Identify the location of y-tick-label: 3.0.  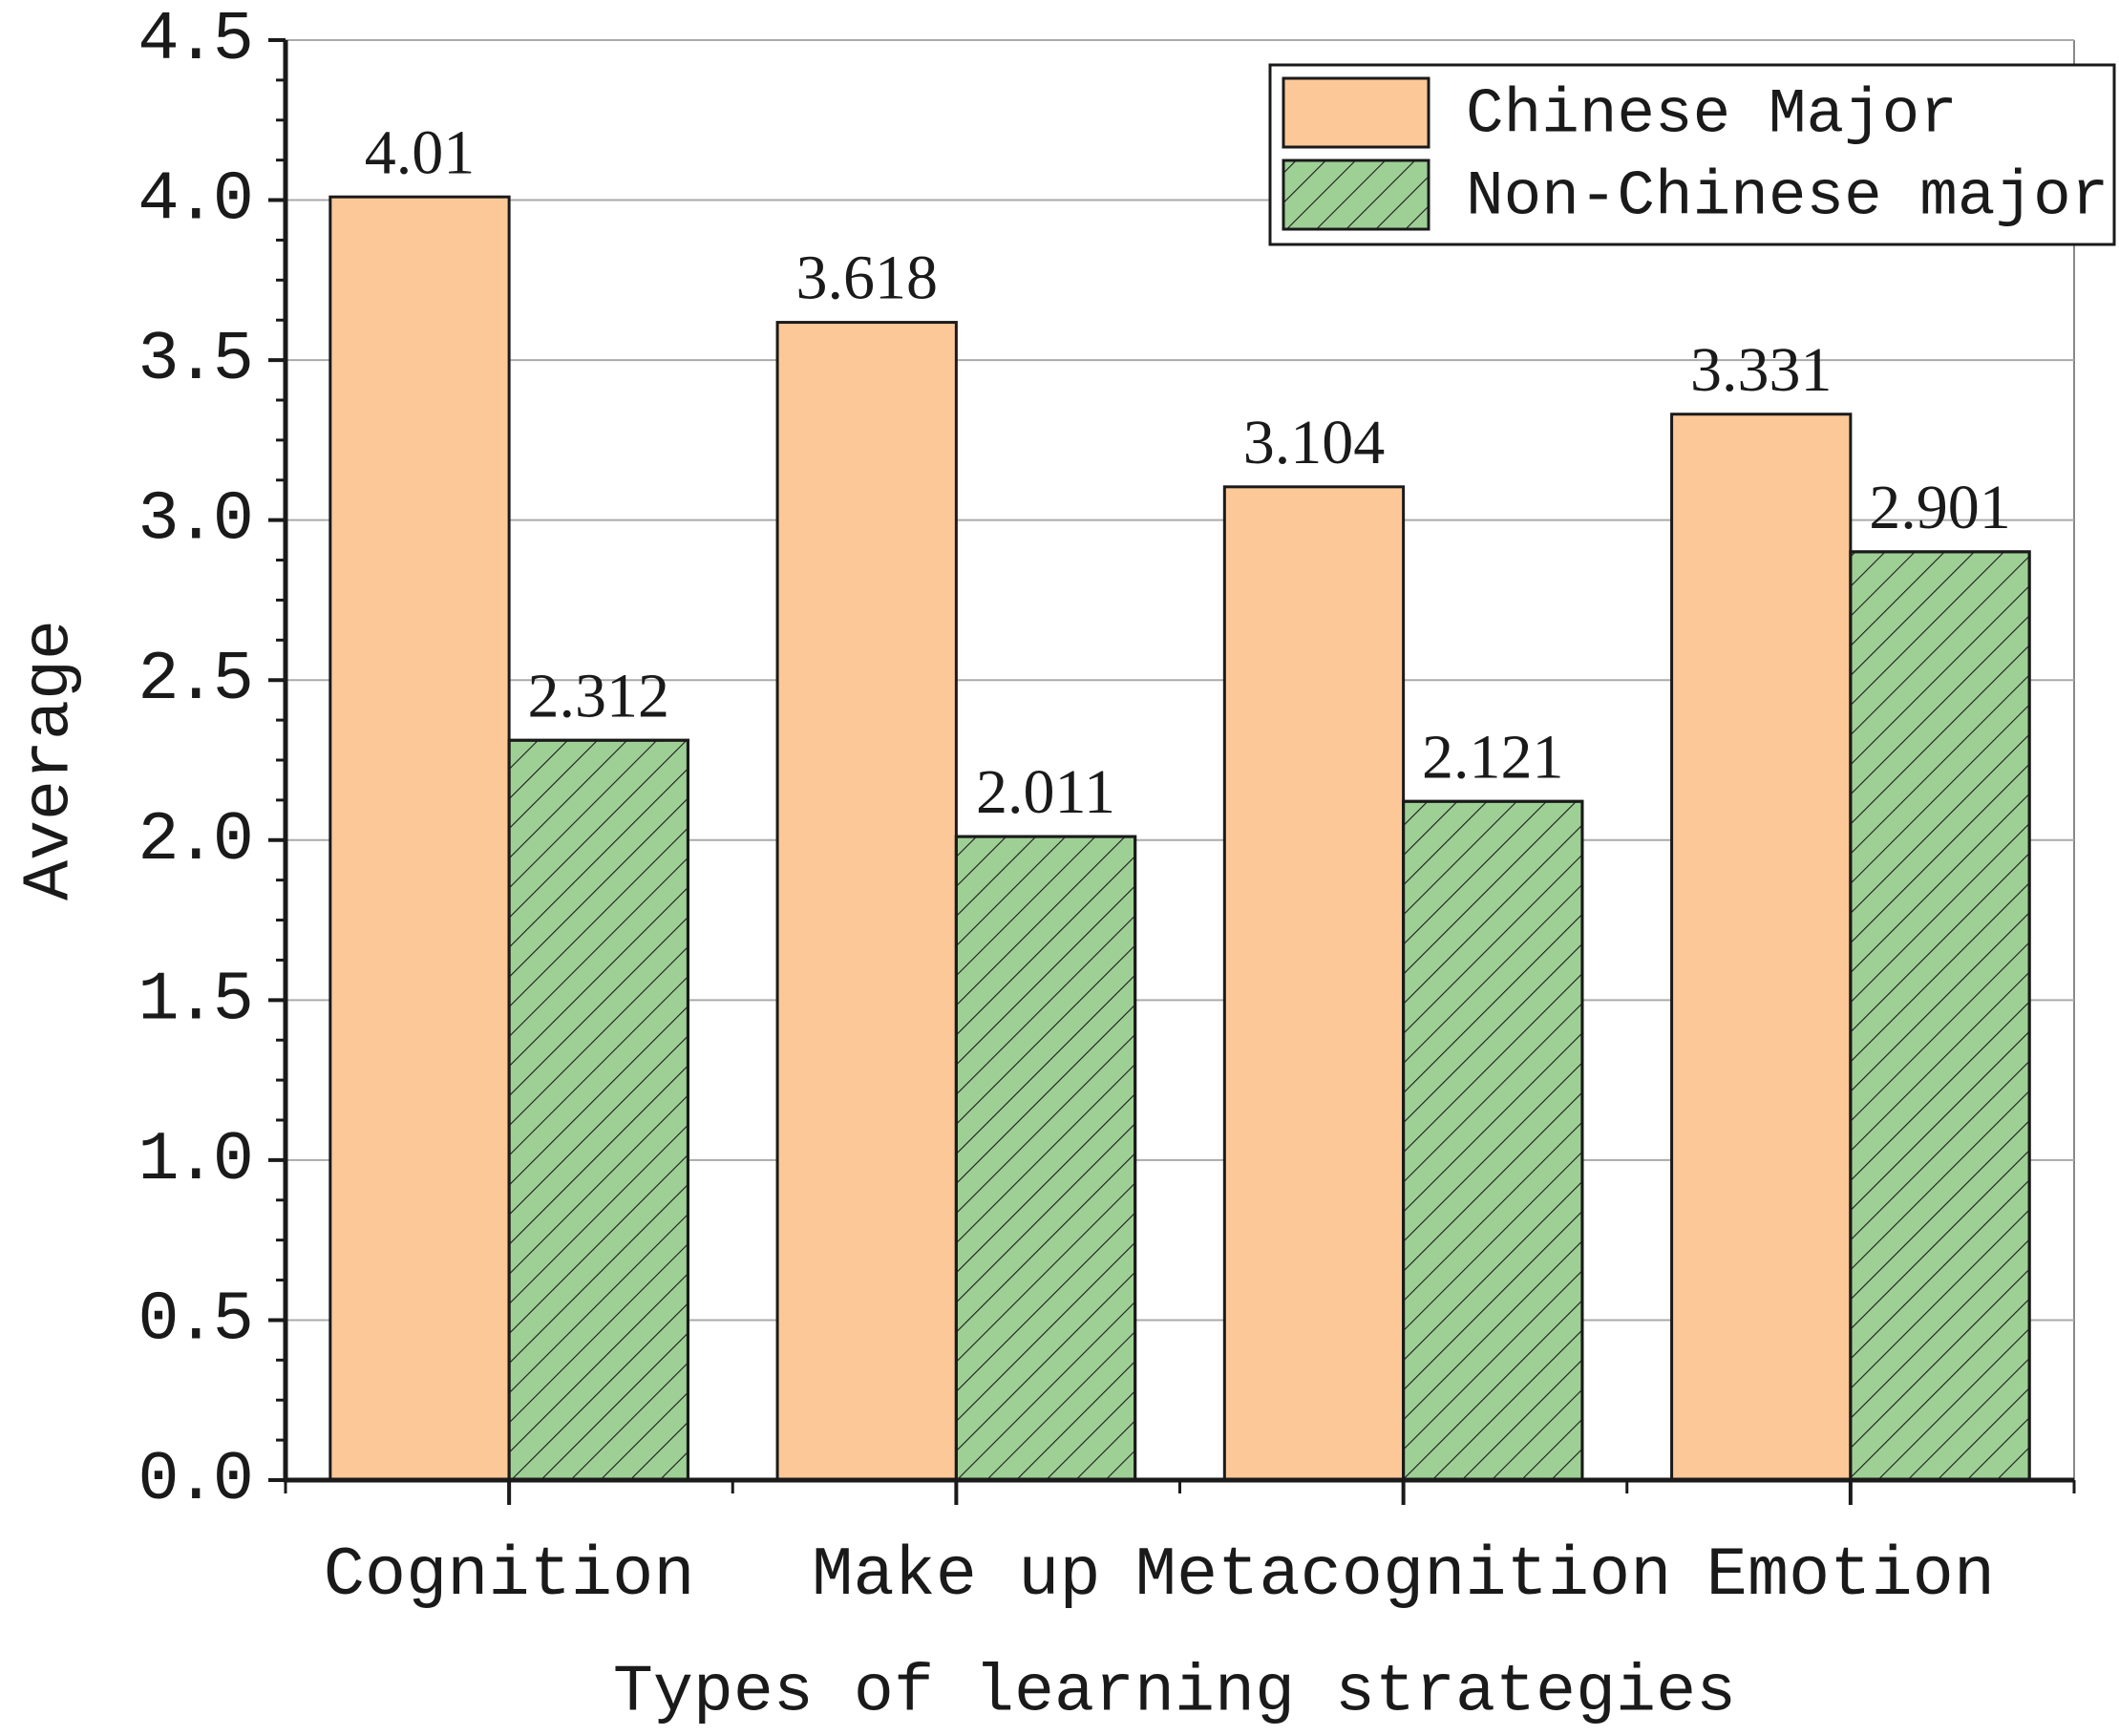
(194, 520).